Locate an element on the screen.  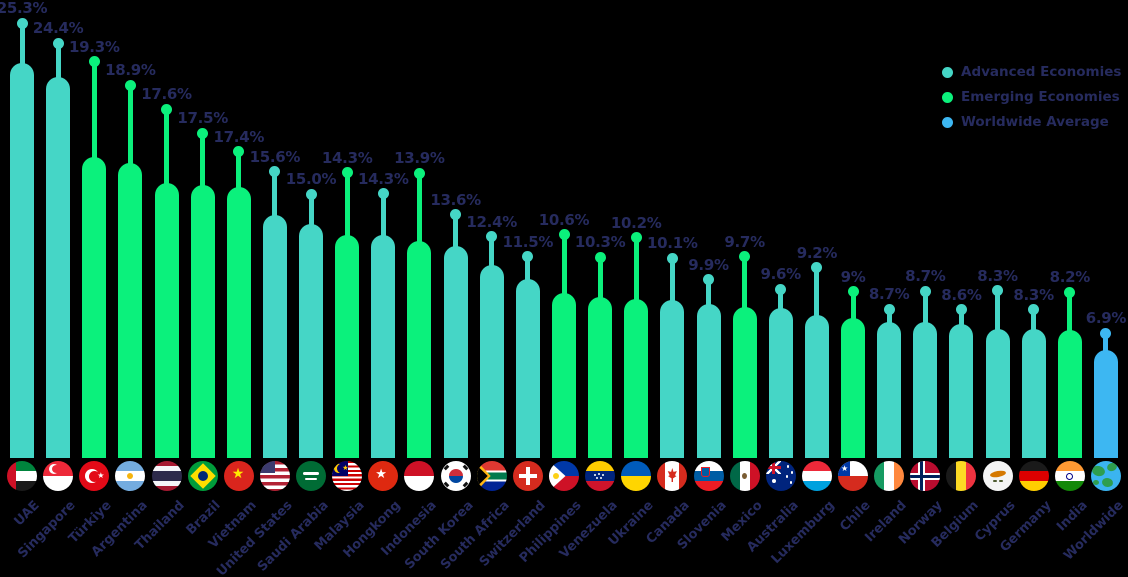
flag-slovenia is located at coordinates (708, 476).